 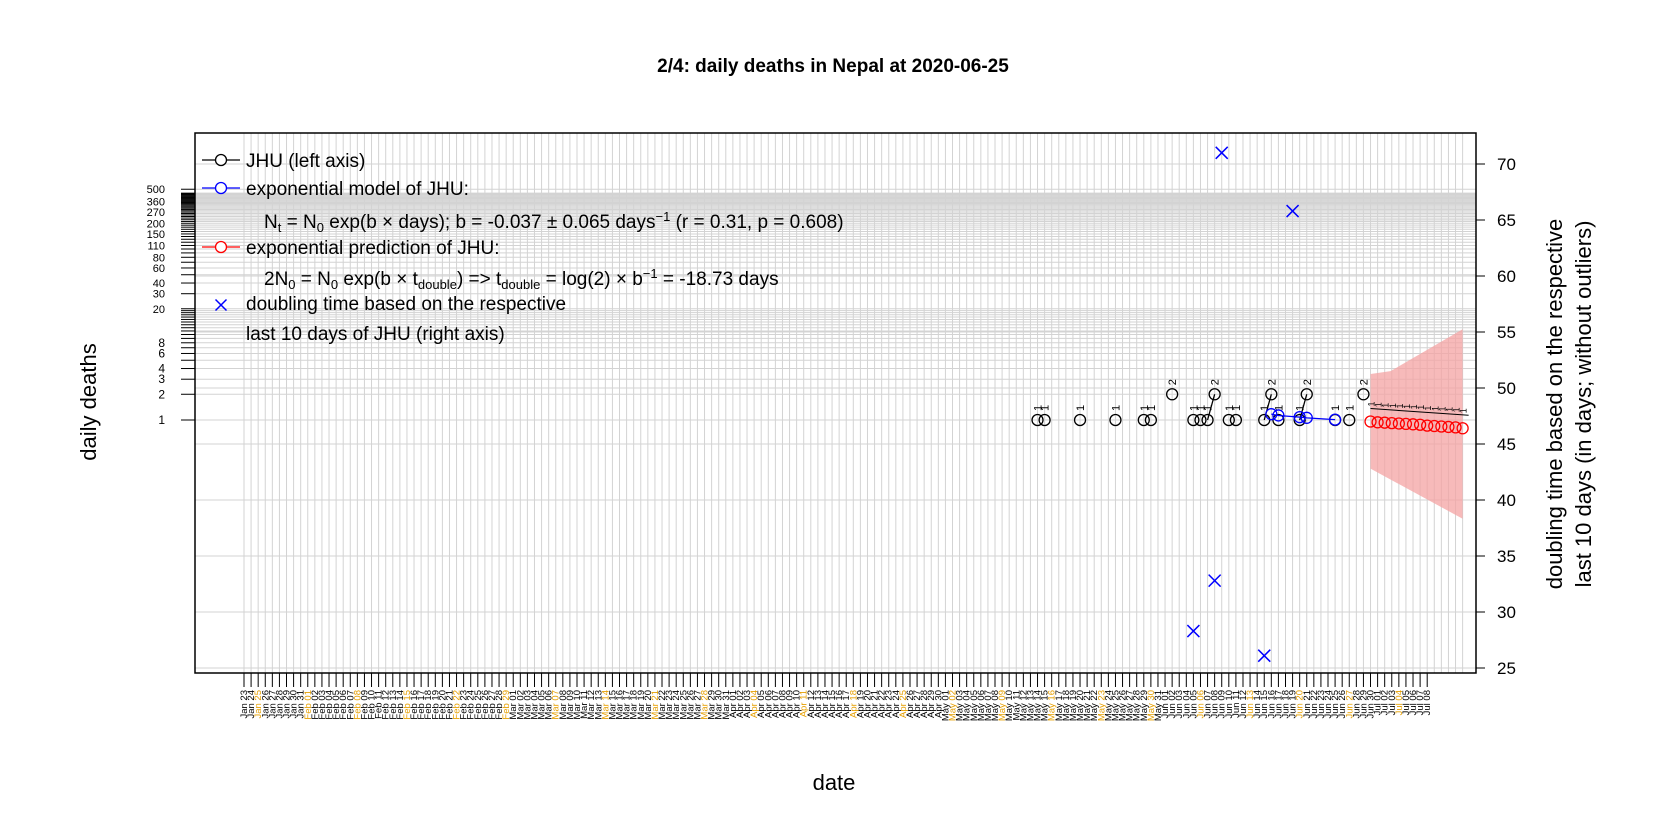 What do you see at coordinates (867, 704) in the screenshot?
I see `x-tick-label: Apr 20` at bounding box center [867, 704].